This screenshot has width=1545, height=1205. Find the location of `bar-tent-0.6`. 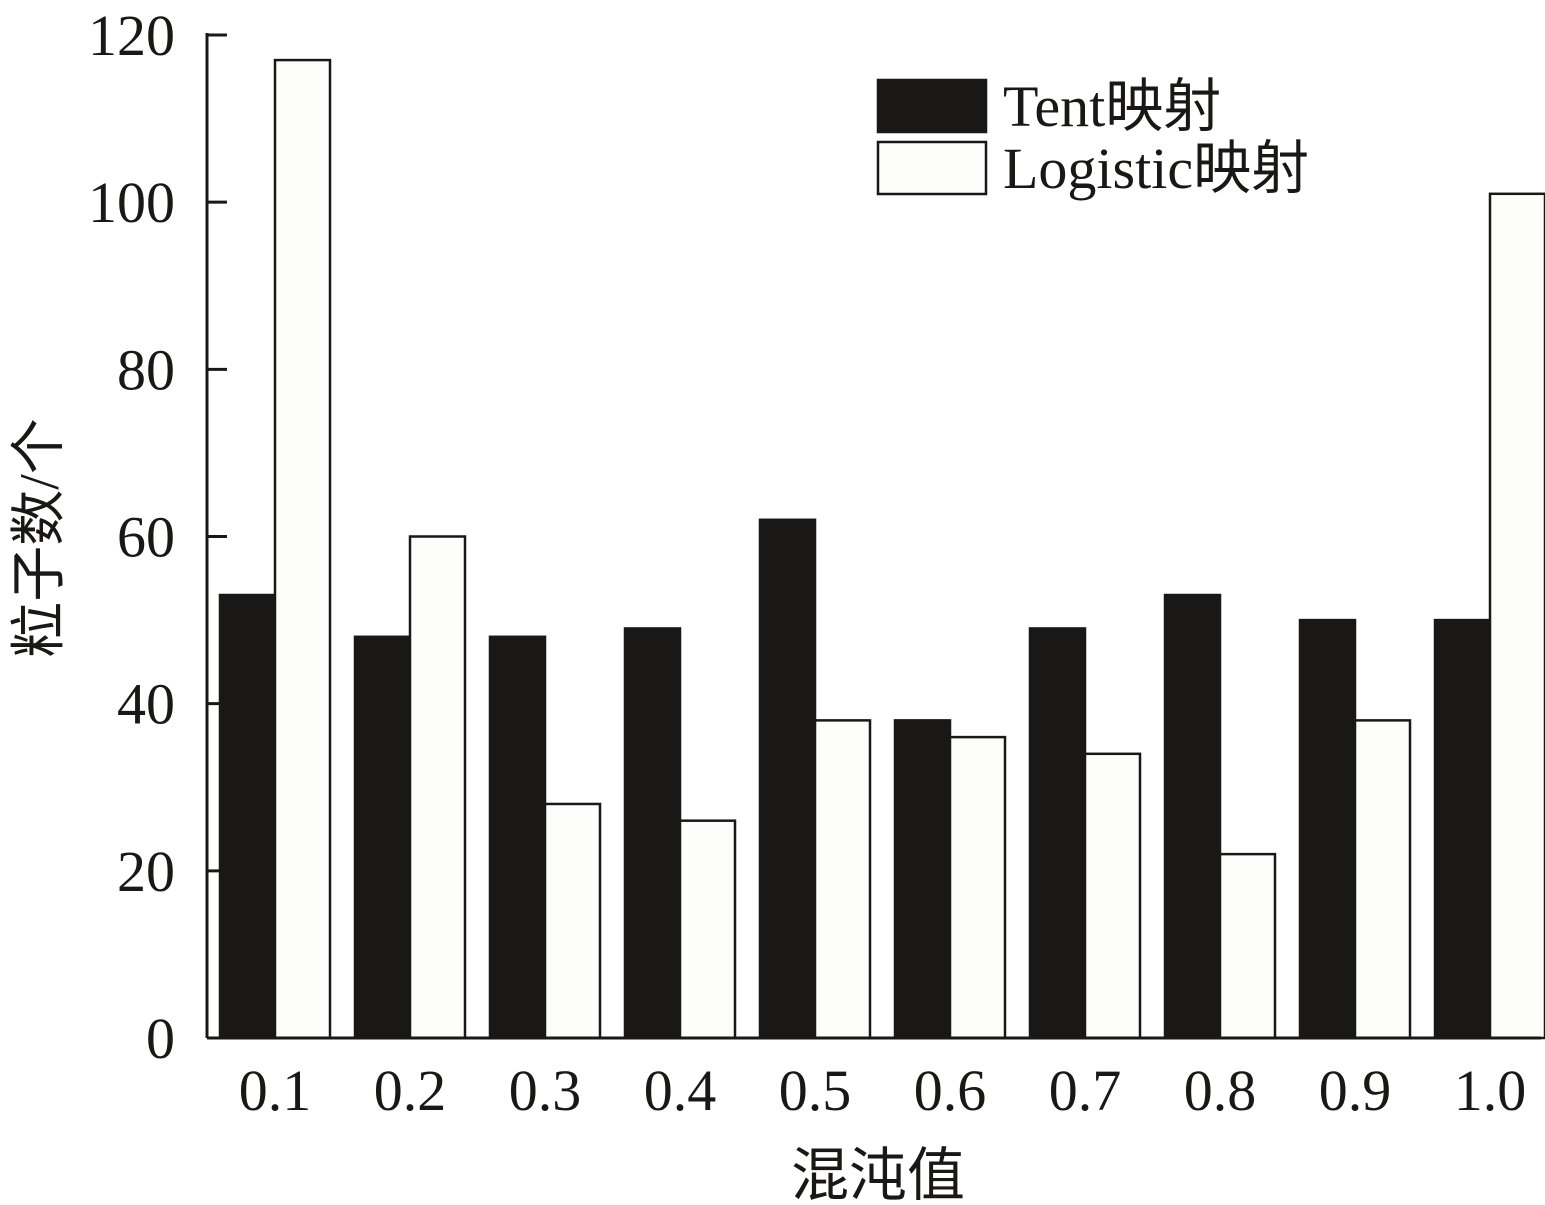

bar-tent-0.6 is located at coordinates (922, 879).